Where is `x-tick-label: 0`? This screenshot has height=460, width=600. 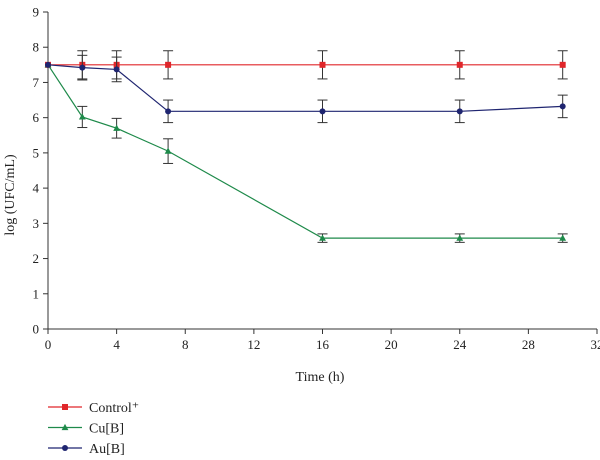
x-tick-label: 0 is located at coordinates (48, 344).